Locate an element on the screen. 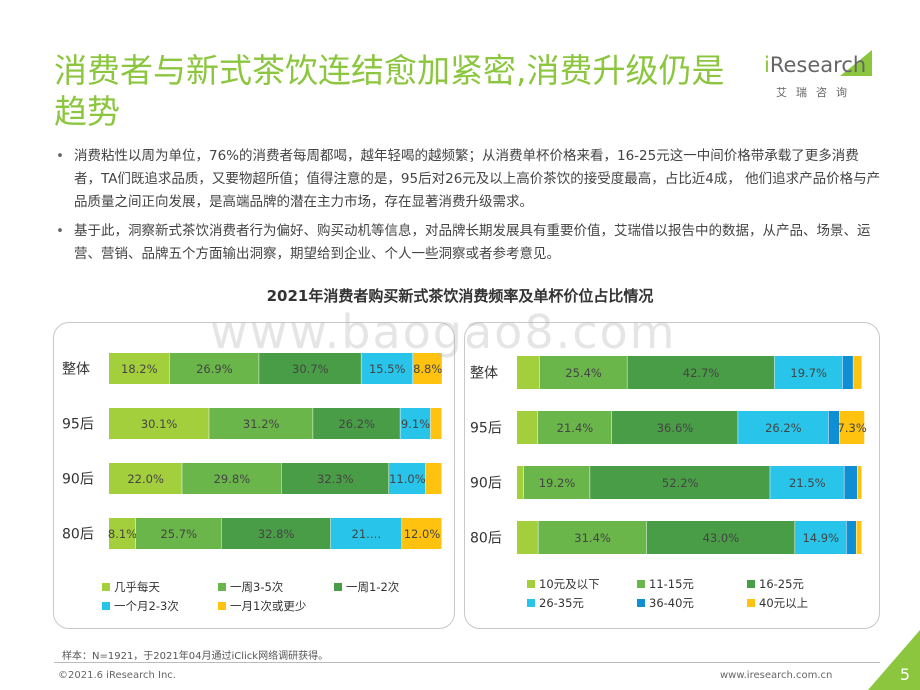 This screenshot has height=690, width=920. legend-label: 一周3-5次 is located at coordinates (257, 587).